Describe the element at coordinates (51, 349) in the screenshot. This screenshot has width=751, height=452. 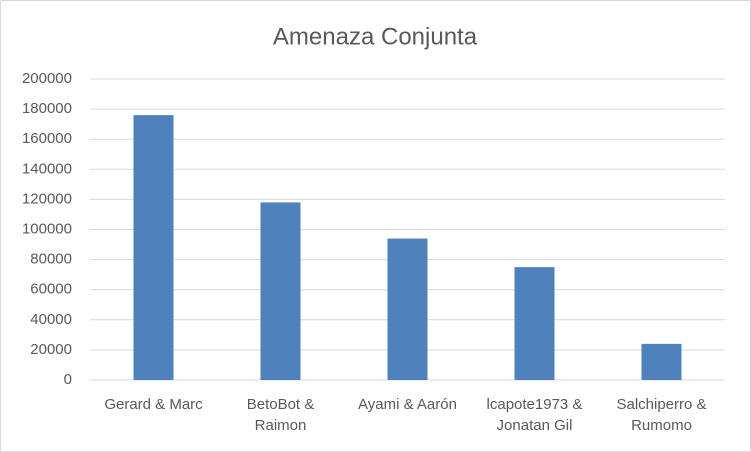
I see `y-tick-label: 20000` at that location.